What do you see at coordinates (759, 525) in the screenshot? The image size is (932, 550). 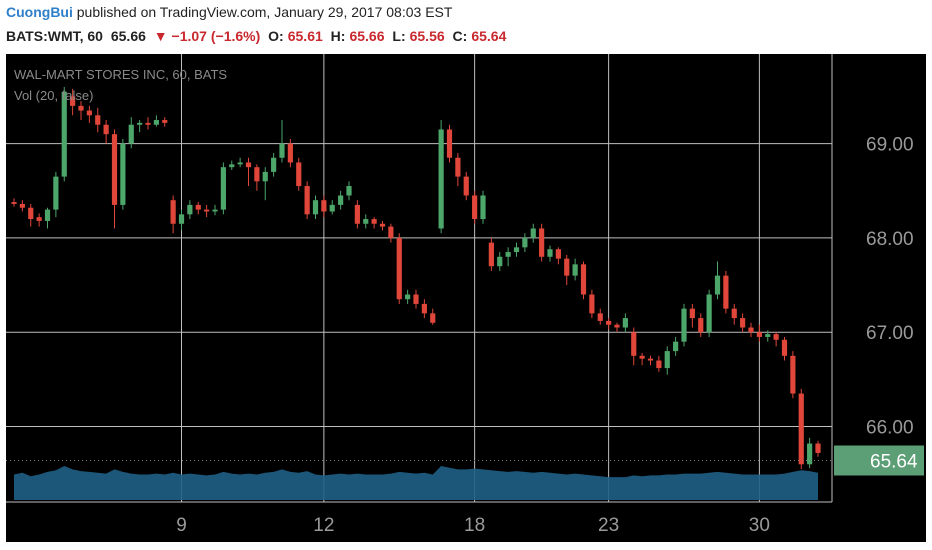 I see `x-tick-label: 30` at bounding box center [759, 525].